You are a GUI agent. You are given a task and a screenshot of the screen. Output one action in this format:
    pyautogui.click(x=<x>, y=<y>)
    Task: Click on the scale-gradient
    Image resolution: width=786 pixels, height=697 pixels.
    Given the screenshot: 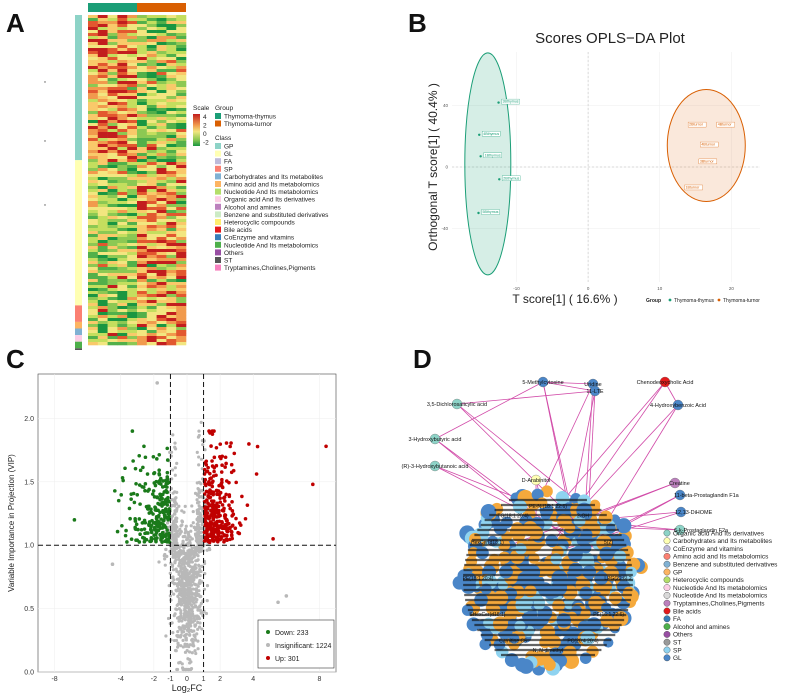 What is the action you would take?
    pyautogui.click(x=196, y=130)
    